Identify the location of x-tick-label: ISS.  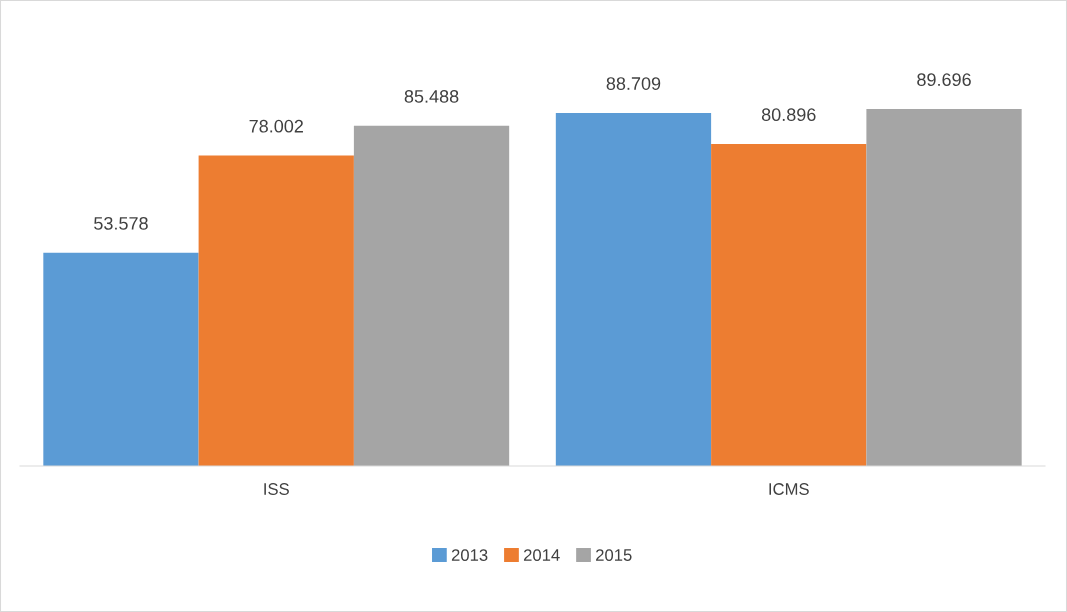
(276, 489).